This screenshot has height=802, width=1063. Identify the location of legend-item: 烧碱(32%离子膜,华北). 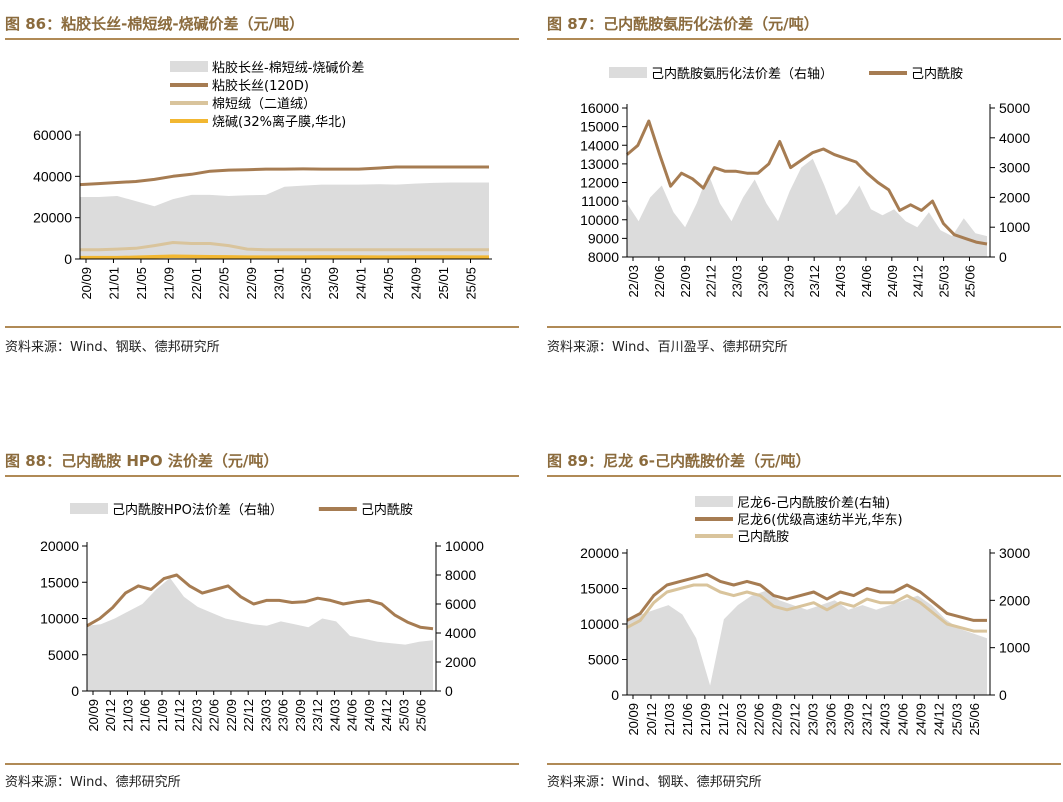
(258, 122).